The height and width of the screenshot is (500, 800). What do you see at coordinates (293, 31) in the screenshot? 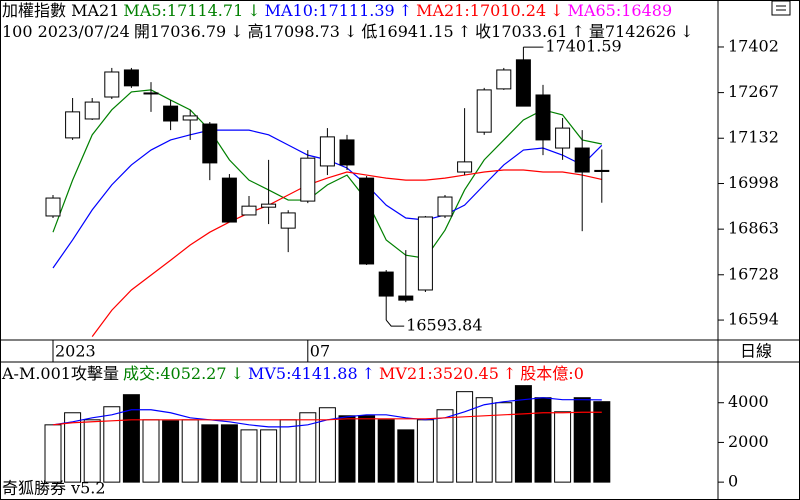
I see `info-item: 高17098.73` at bounding box center [293, 31].